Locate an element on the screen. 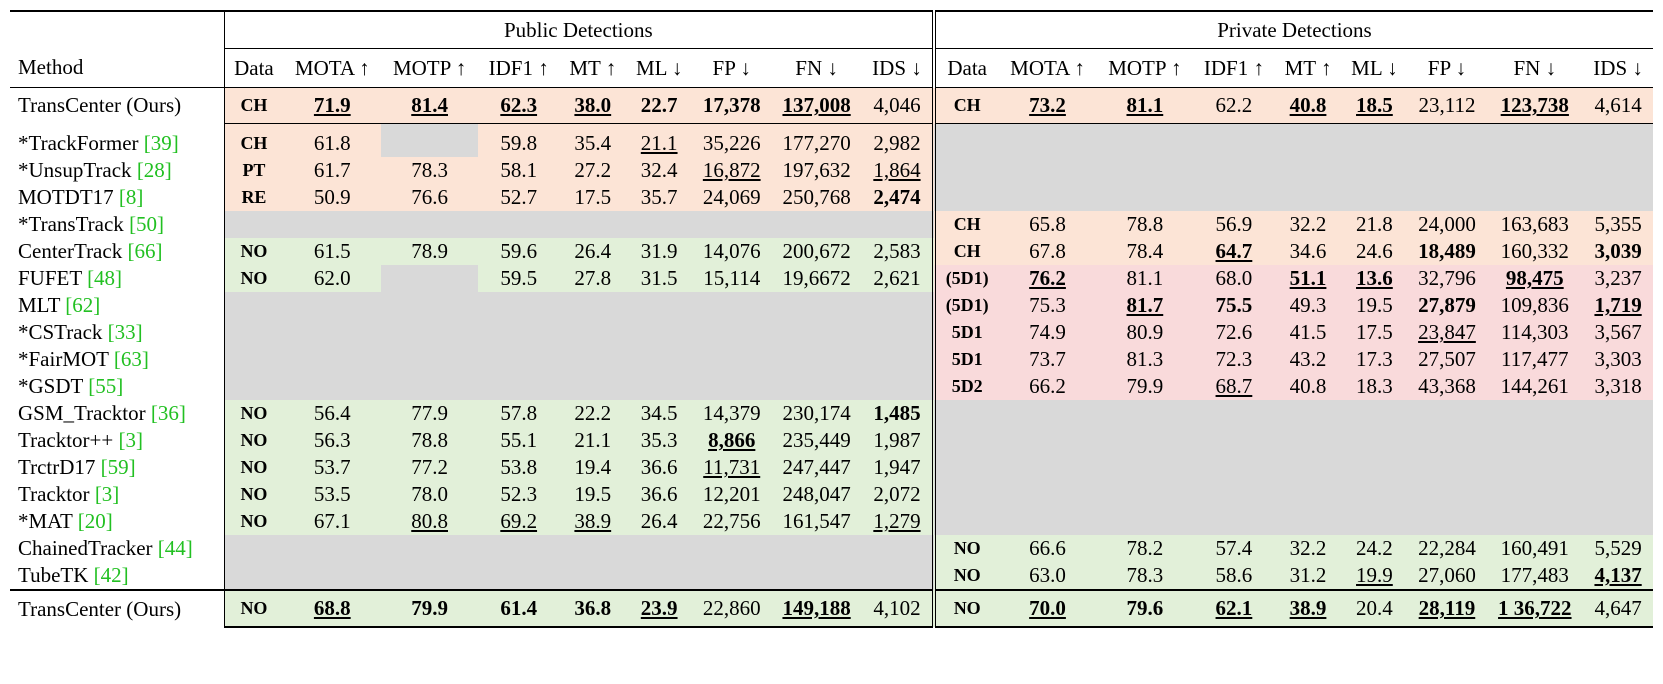 The width and height of the screenshot is (1663, 684). metric-value: 24,000 is located at coordinates (1447, 224).